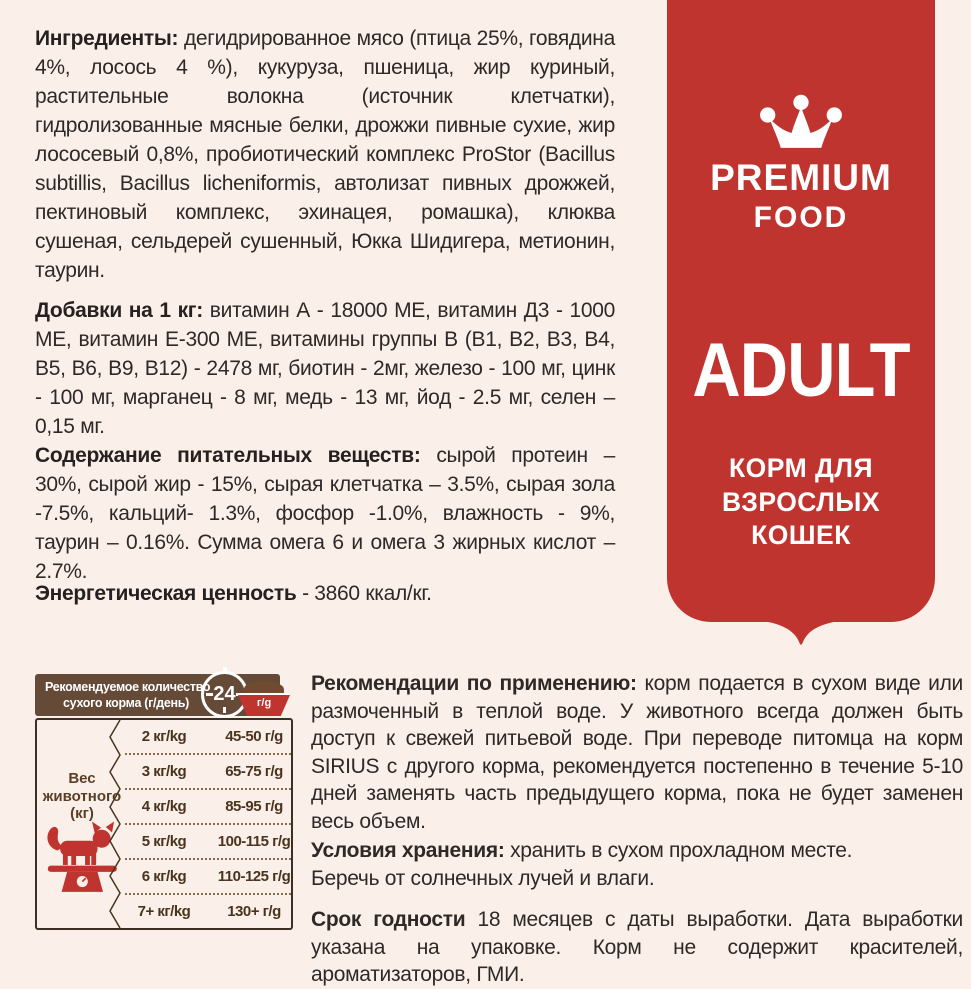 This screenshot has width=971, height=989. I want to click on additives-label: Добавки на 1 кг:, so click(119, 310).